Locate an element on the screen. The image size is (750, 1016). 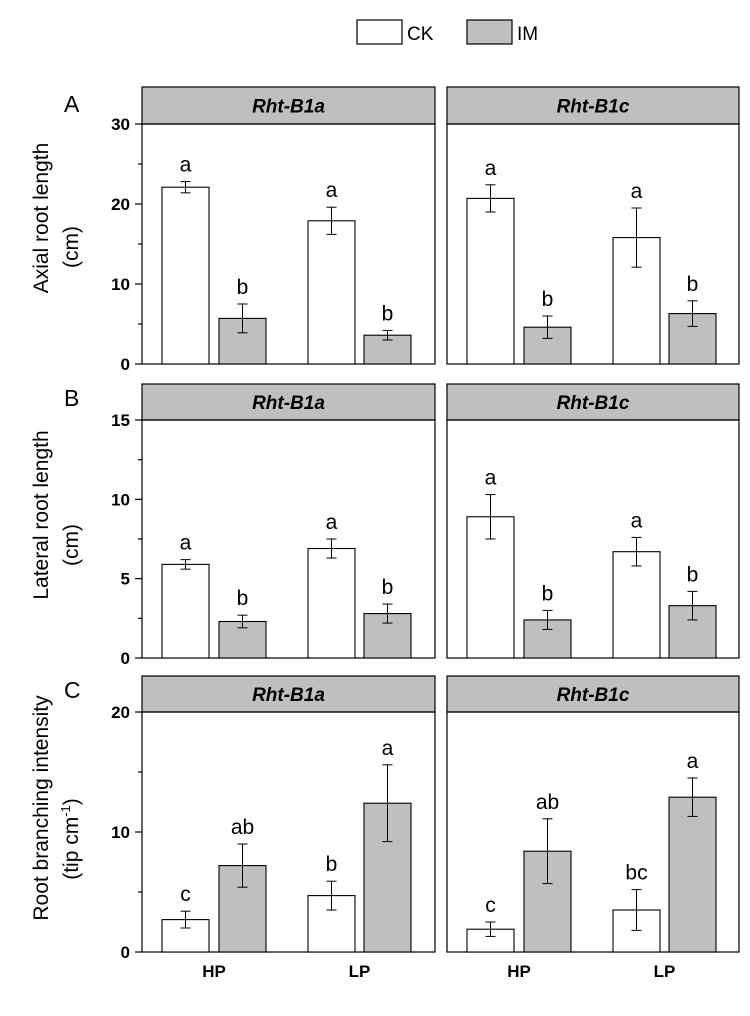
y-axis-unit: (tip cm-1) is located at coordinates (70, 839).